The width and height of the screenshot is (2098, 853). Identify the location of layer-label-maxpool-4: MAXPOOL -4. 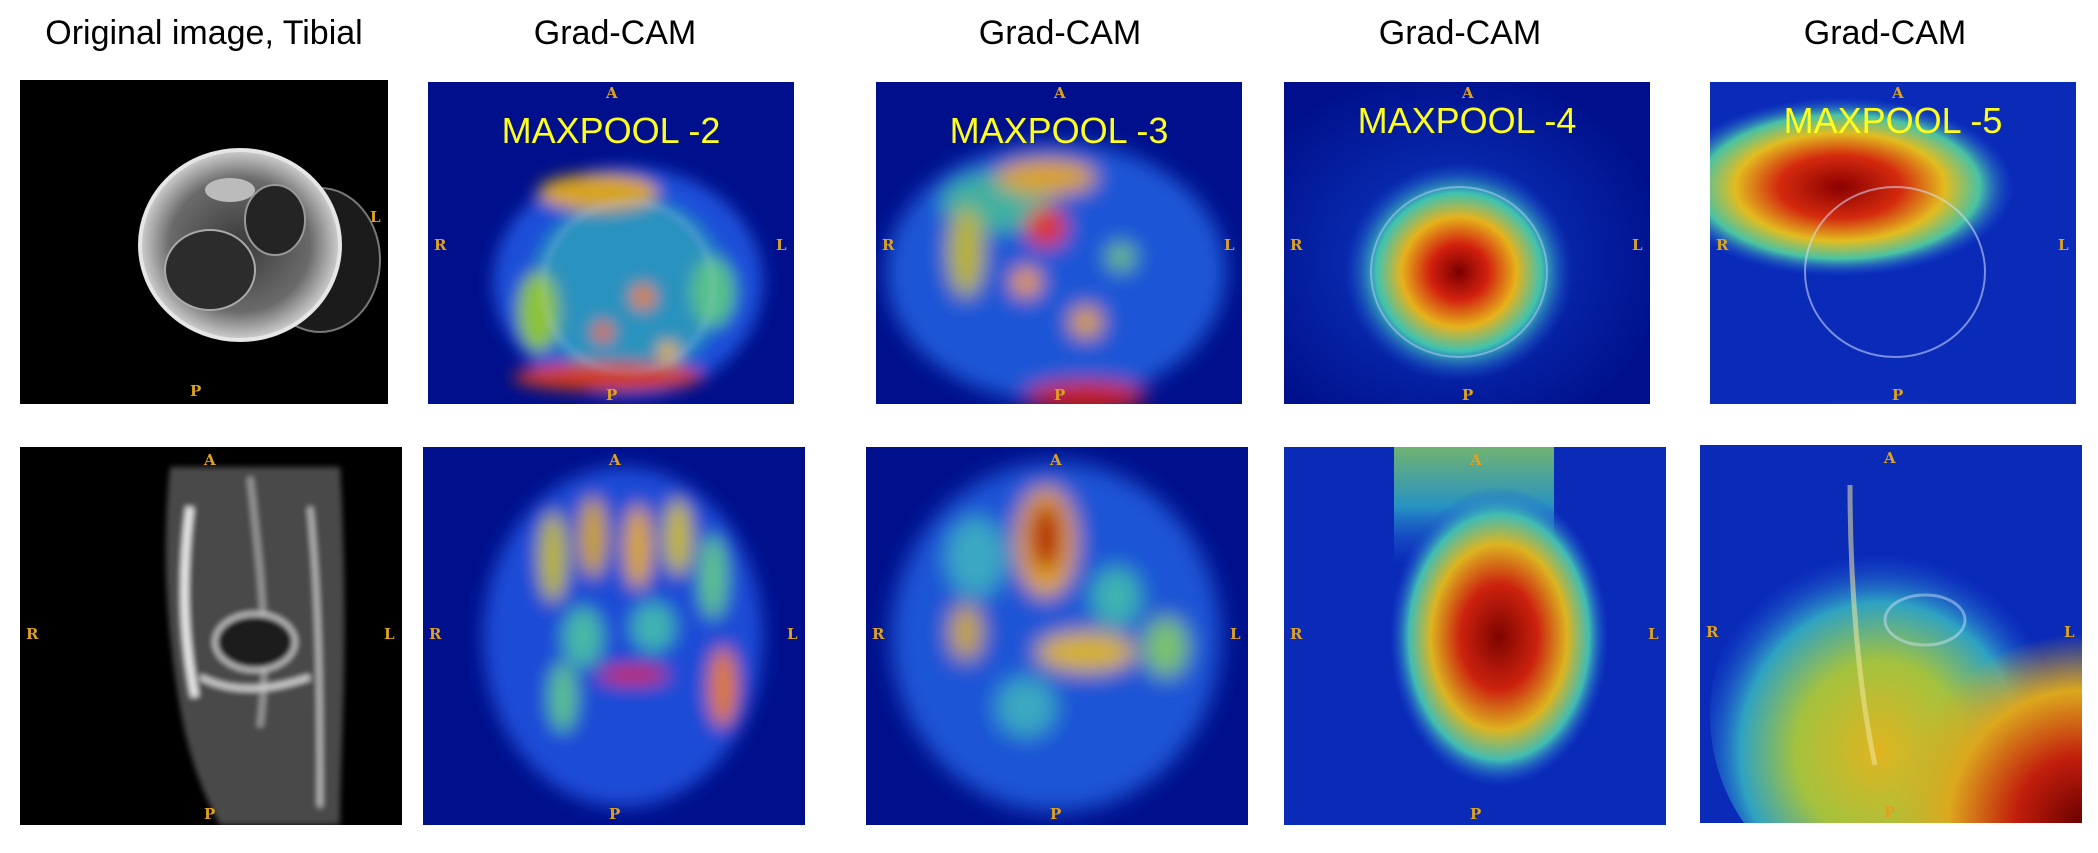
(1467, 120).